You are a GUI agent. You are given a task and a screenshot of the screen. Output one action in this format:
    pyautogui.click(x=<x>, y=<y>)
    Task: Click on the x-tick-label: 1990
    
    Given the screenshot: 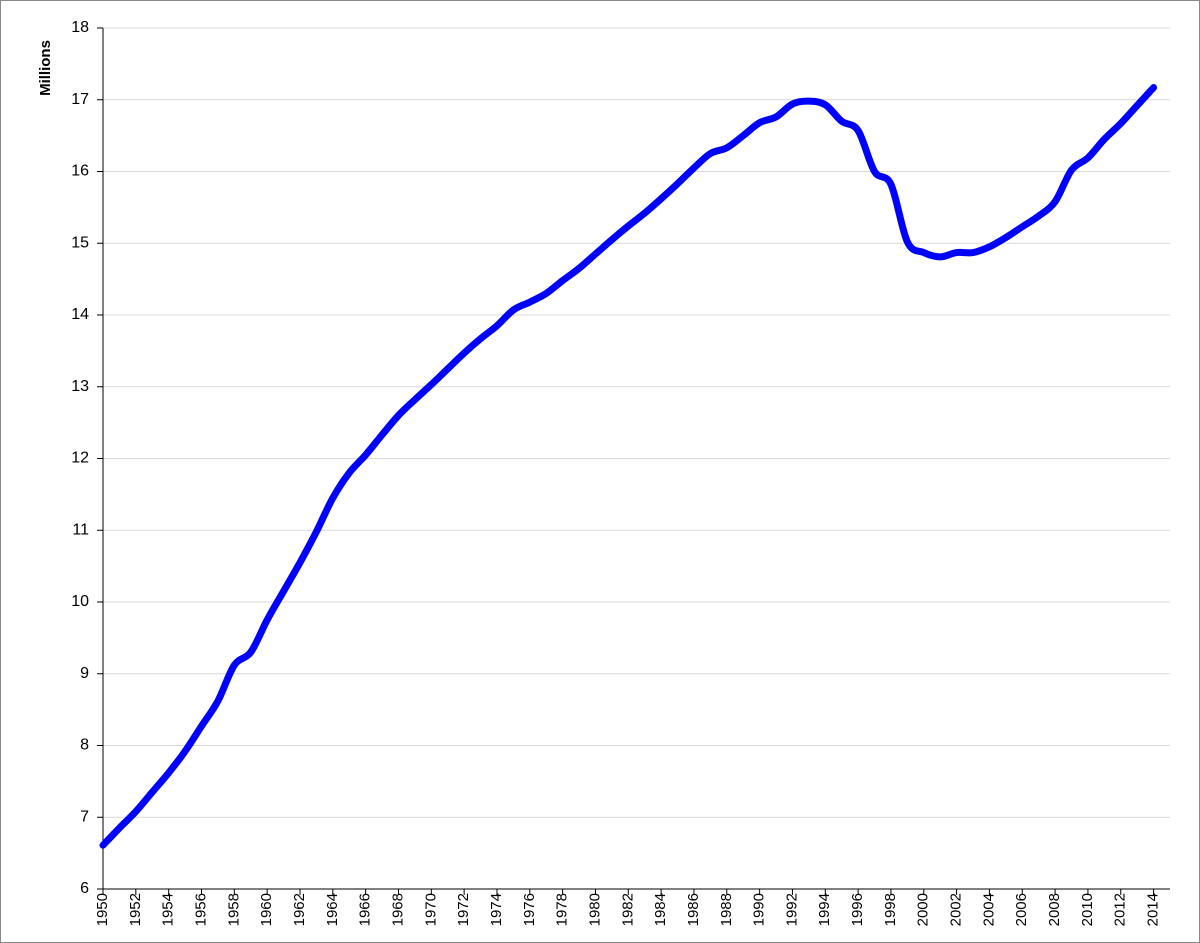 What is the action you would take?
    pyautogui.click(x=759, y=909)
    